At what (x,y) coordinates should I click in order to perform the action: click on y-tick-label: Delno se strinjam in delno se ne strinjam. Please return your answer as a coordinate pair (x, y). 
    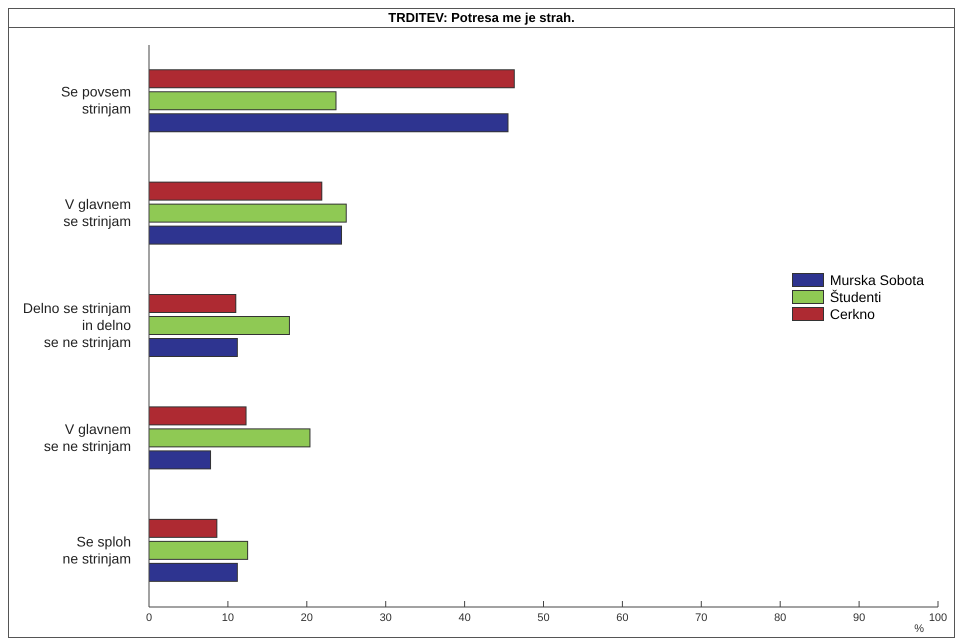
    Looking at the image, I should click on (77, 325).